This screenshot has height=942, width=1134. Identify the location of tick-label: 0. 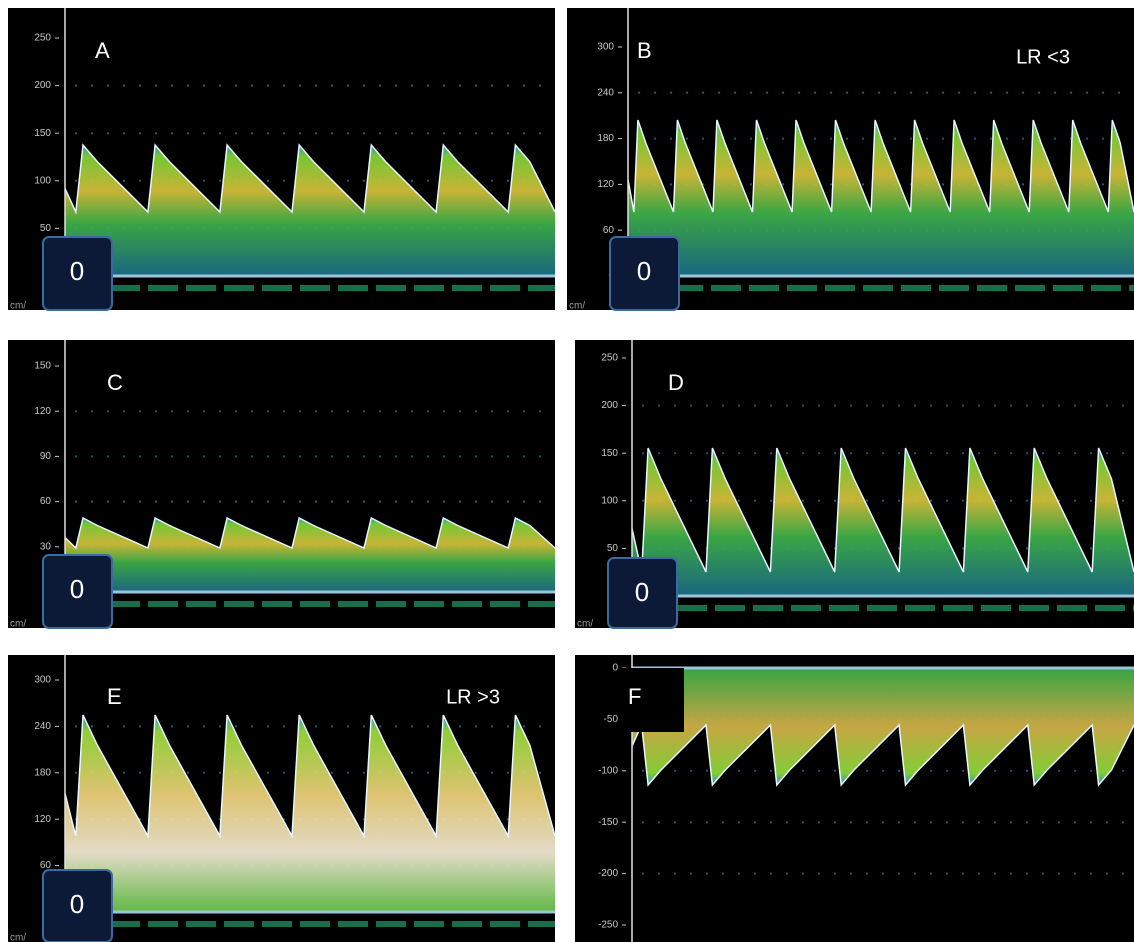
(615, 668).